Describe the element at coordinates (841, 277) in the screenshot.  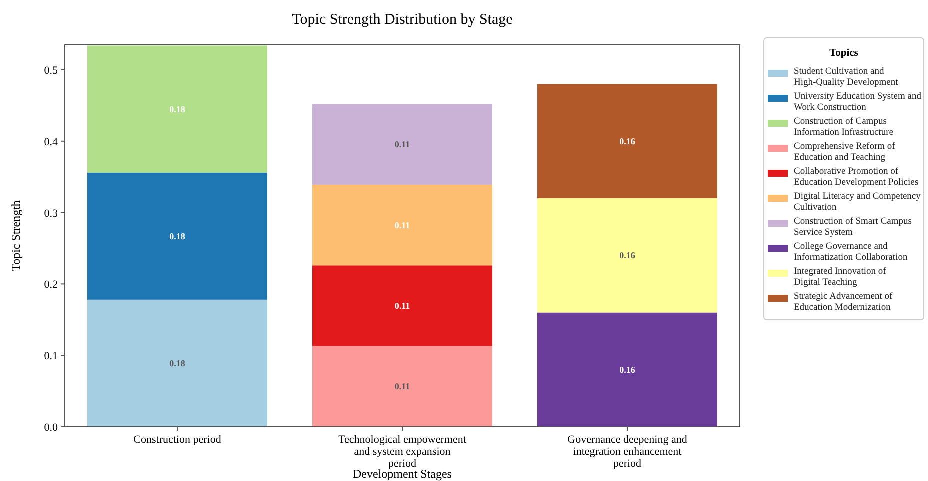
I see `legend-label: Integrated Innovation of Digital Teaching` at that location.